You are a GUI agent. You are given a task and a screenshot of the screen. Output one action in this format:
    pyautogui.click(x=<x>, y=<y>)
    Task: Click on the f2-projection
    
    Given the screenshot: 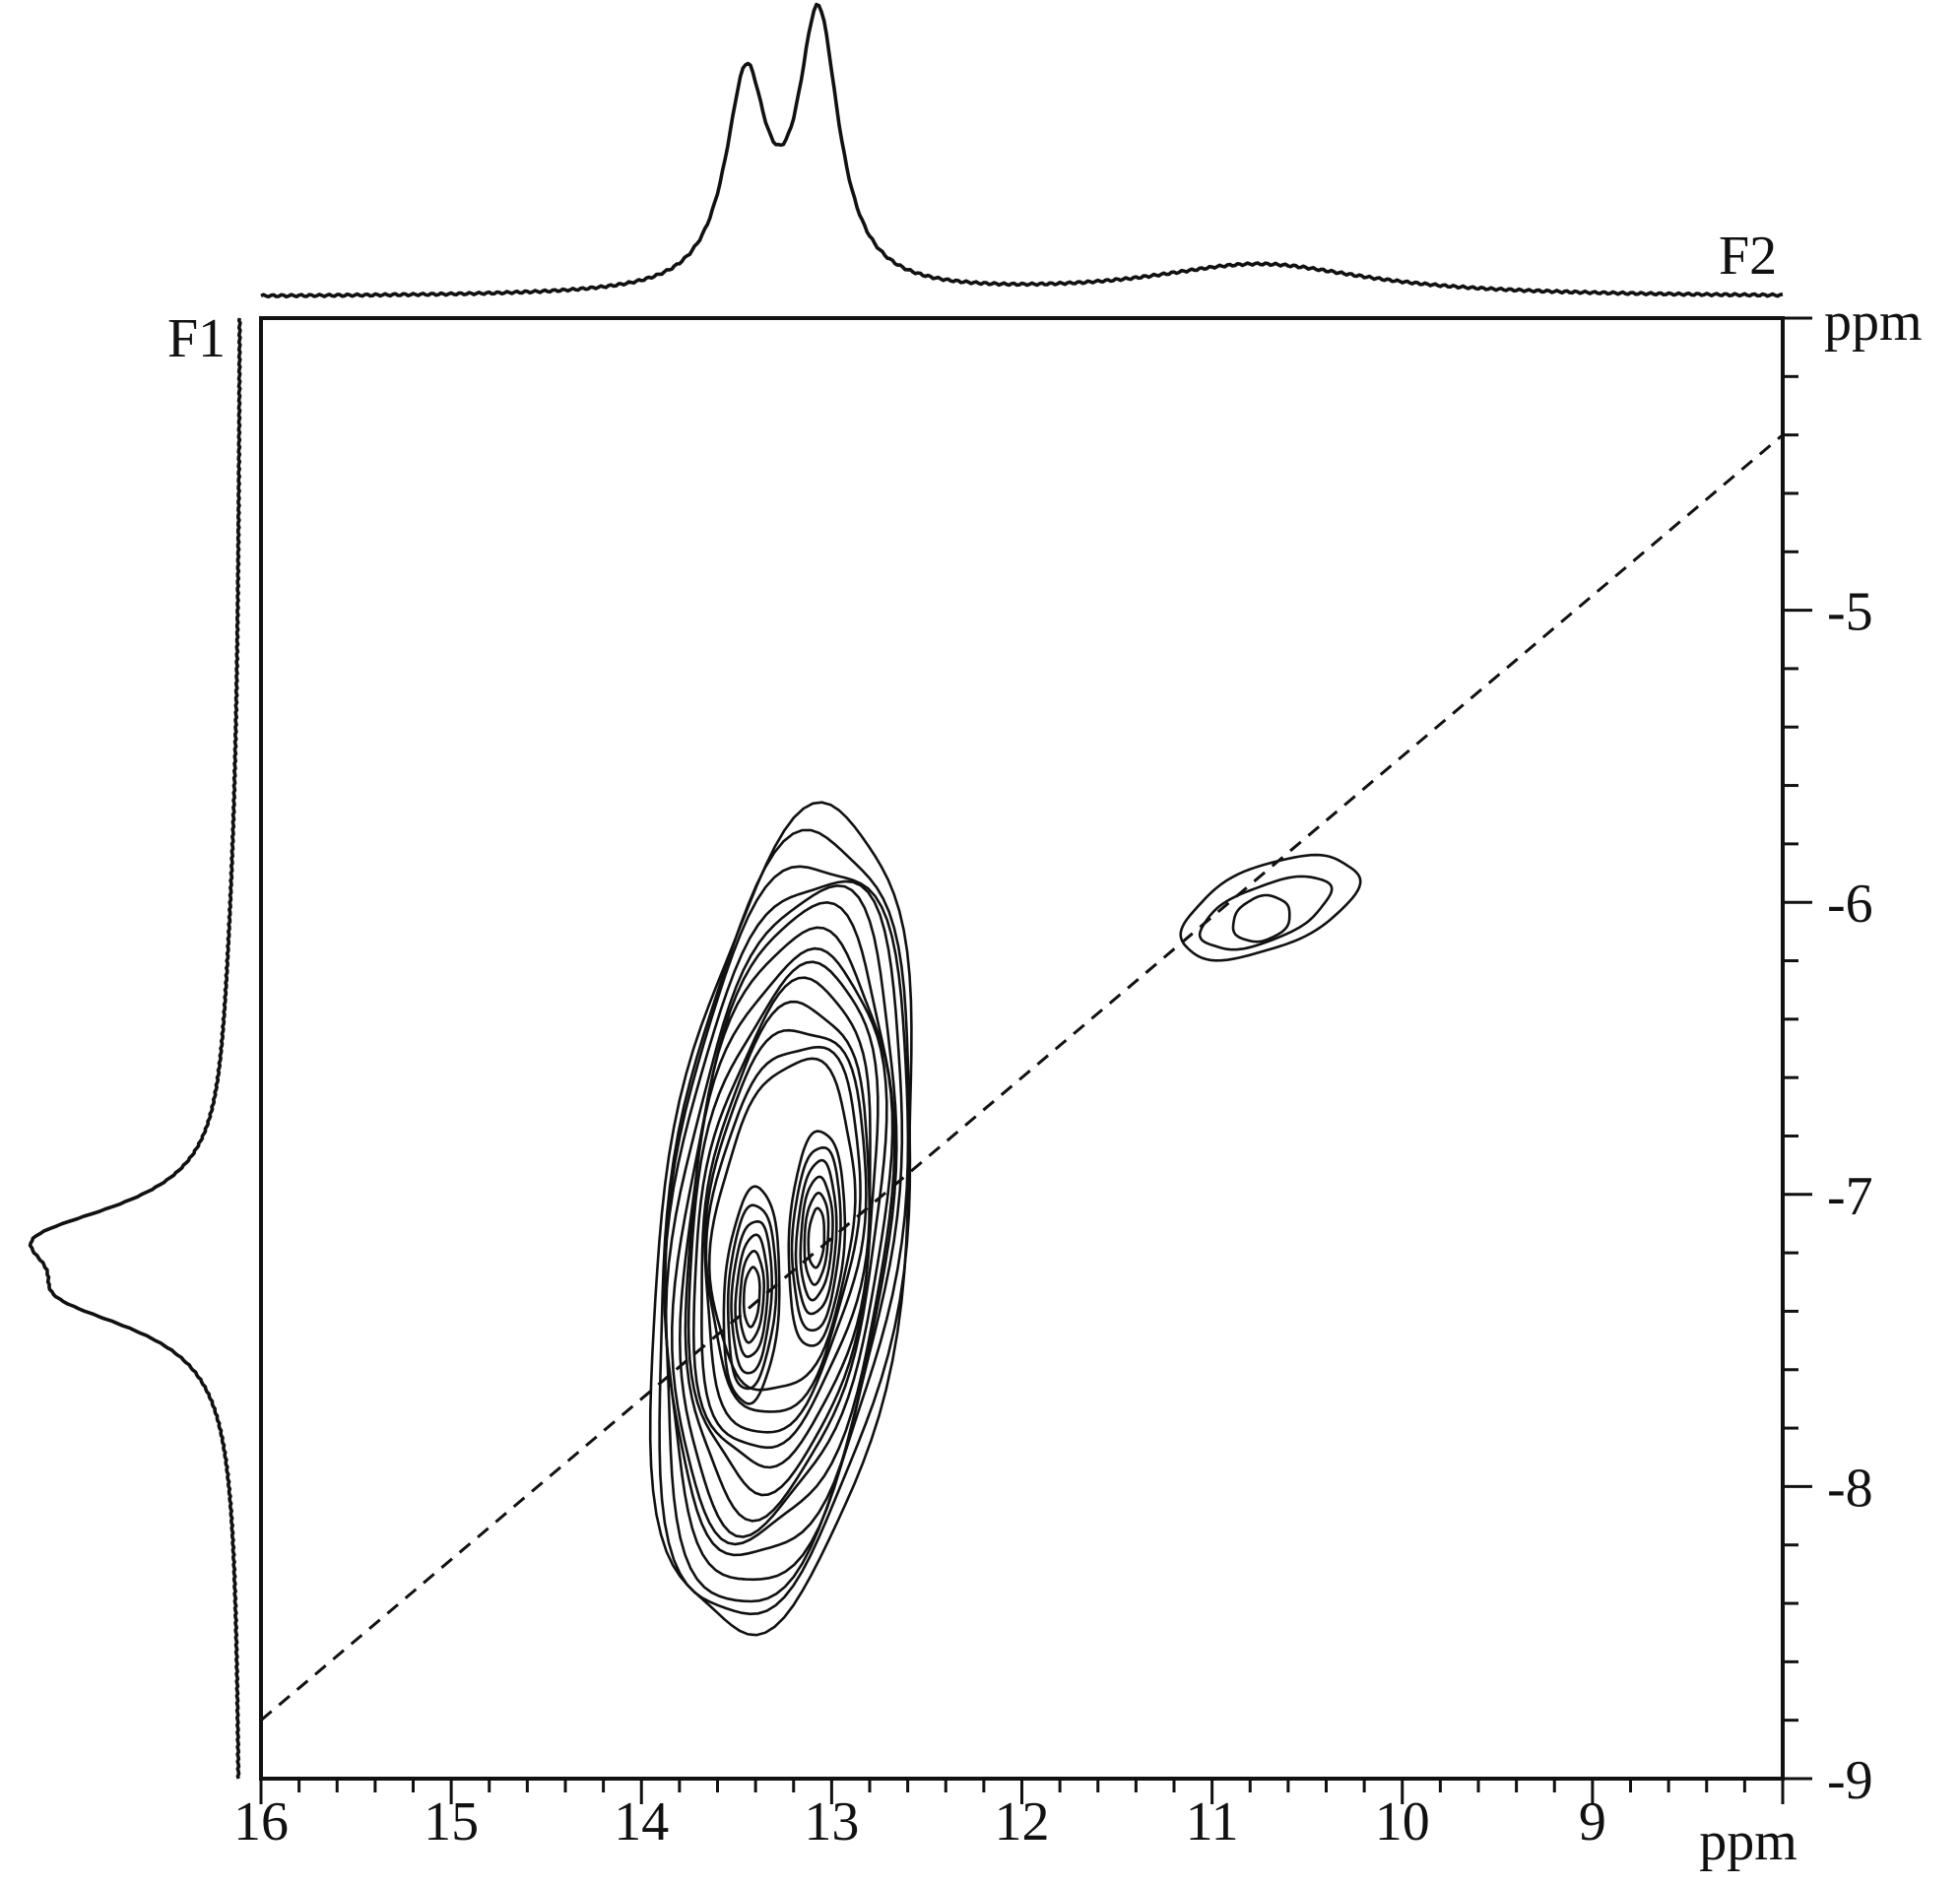 What is the action you would take?
    pyautogui.click(x=1022, y=150)
    